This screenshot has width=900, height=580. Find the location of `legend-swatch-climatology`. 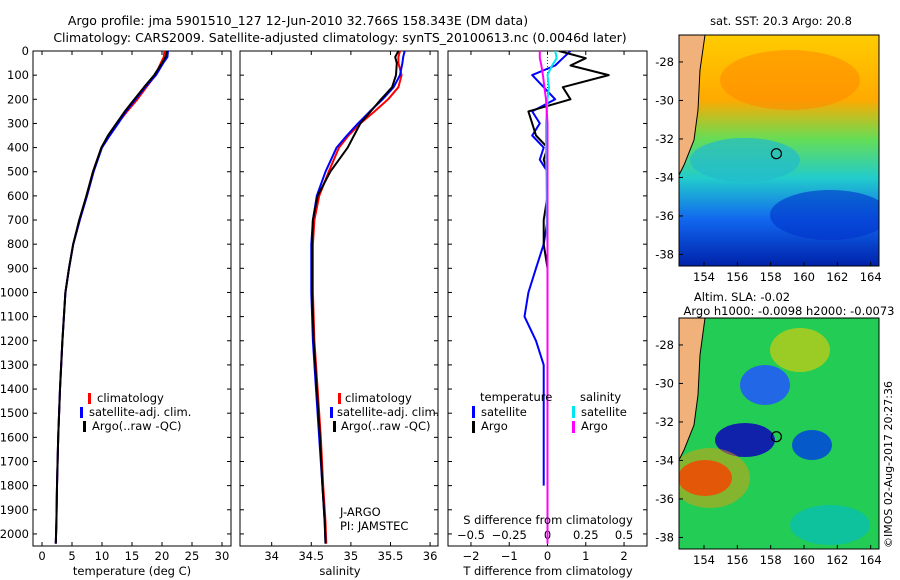

legend-swatch-climatology is located at coordinates (339, 398).